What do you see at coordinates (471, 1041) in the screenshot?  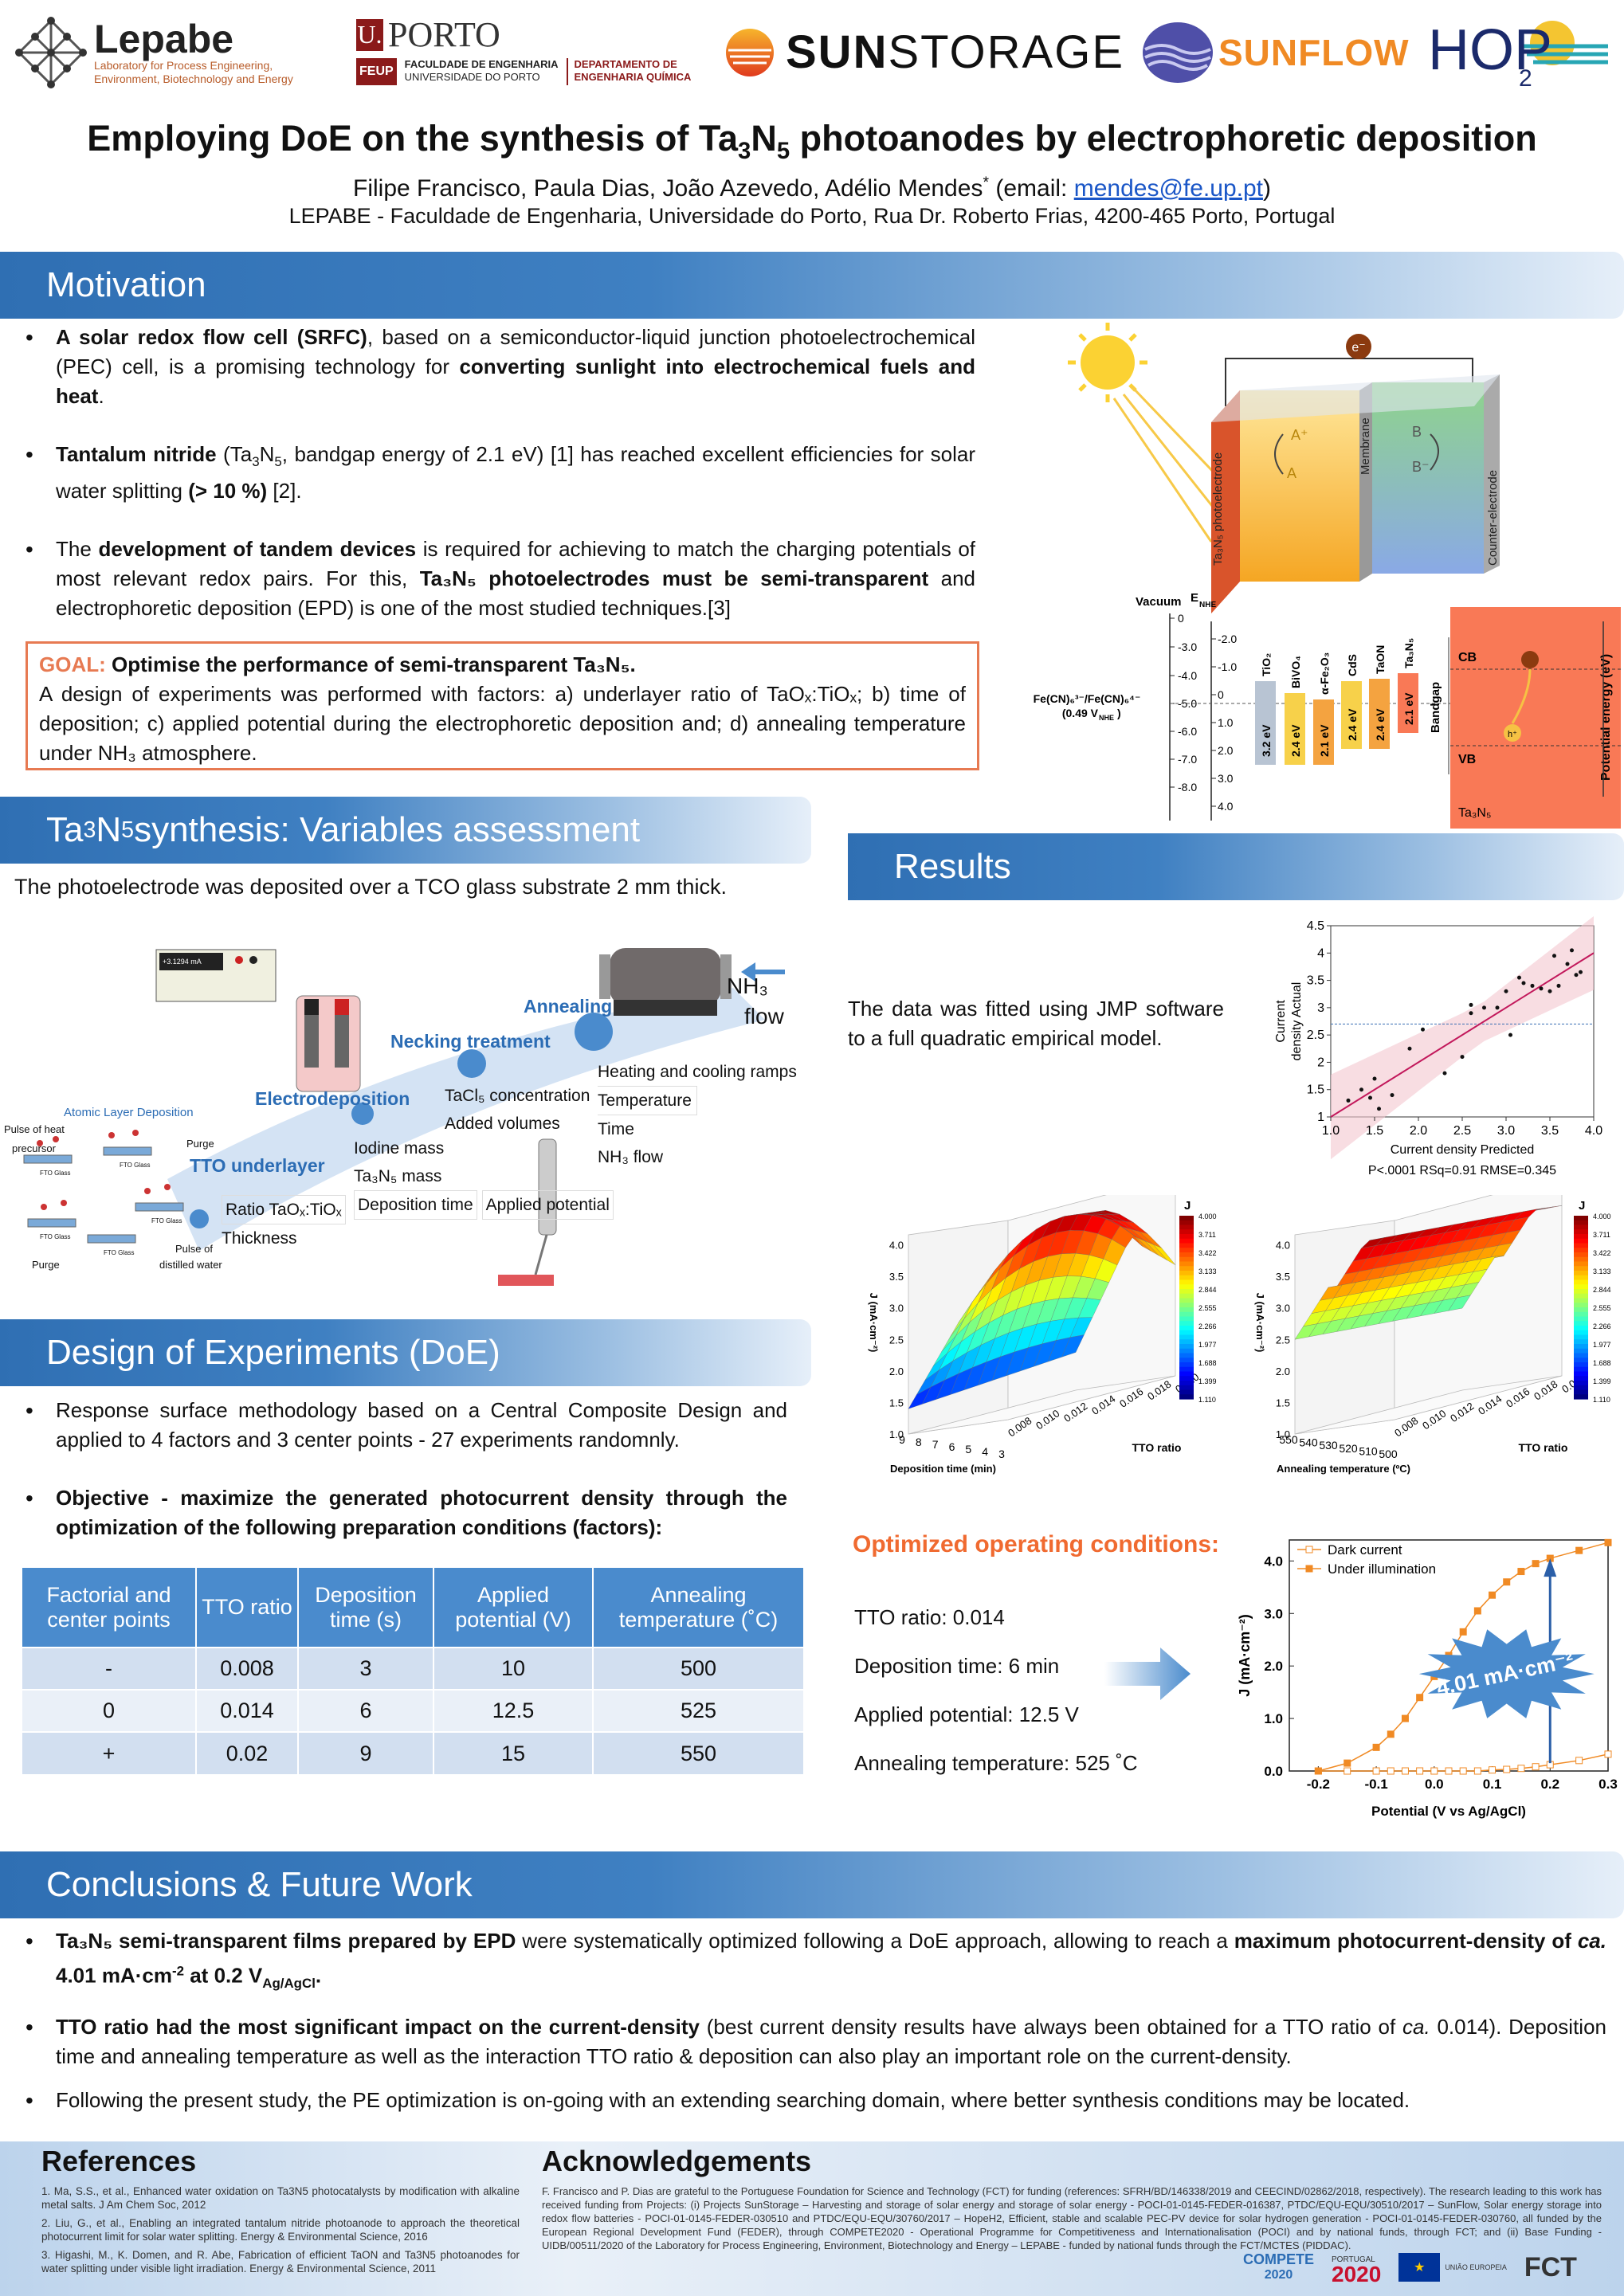 I see `necking-heading: Necking treatment` at bounding box center [471, 1041].